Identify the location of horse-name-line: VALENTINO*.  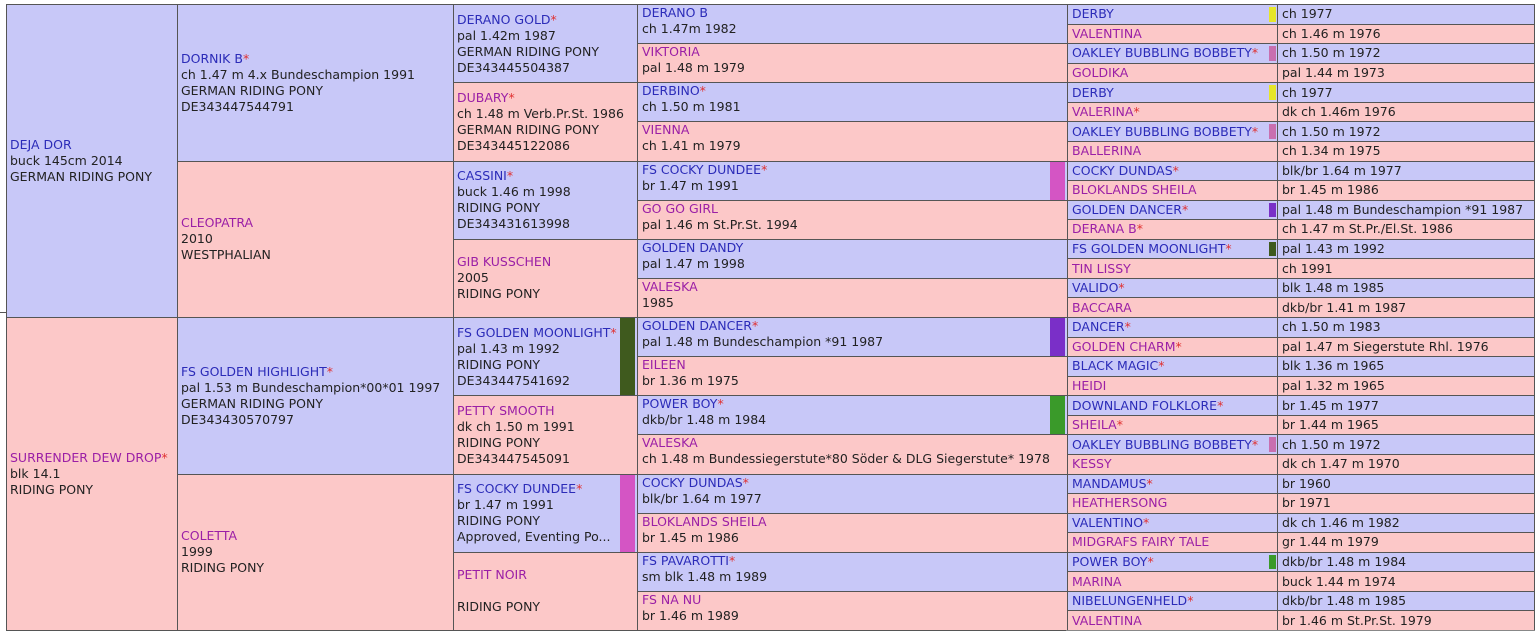
(1110, 522).